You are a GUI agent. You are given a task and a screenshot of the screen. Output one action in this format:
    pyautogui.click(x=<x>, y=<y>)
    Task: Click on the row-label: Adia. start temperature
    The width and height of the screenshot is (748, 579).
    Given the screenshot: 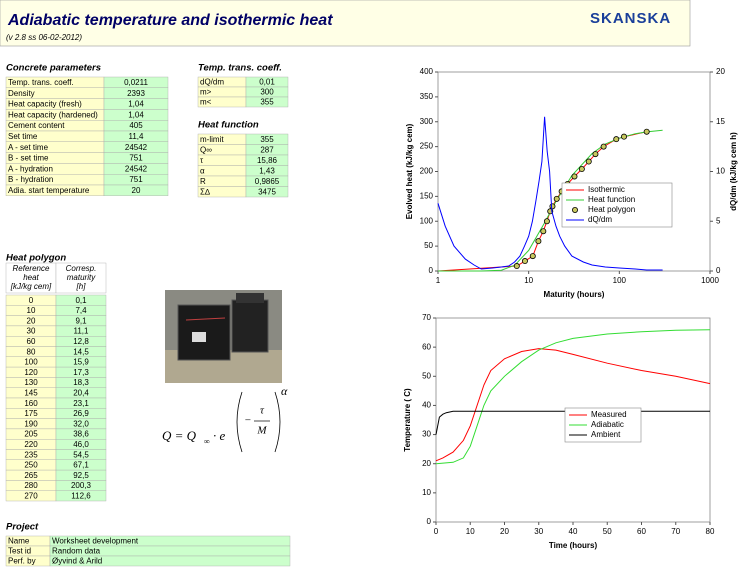 What is the action you would take?
    pyautogui.click(x=49, y=190)
    